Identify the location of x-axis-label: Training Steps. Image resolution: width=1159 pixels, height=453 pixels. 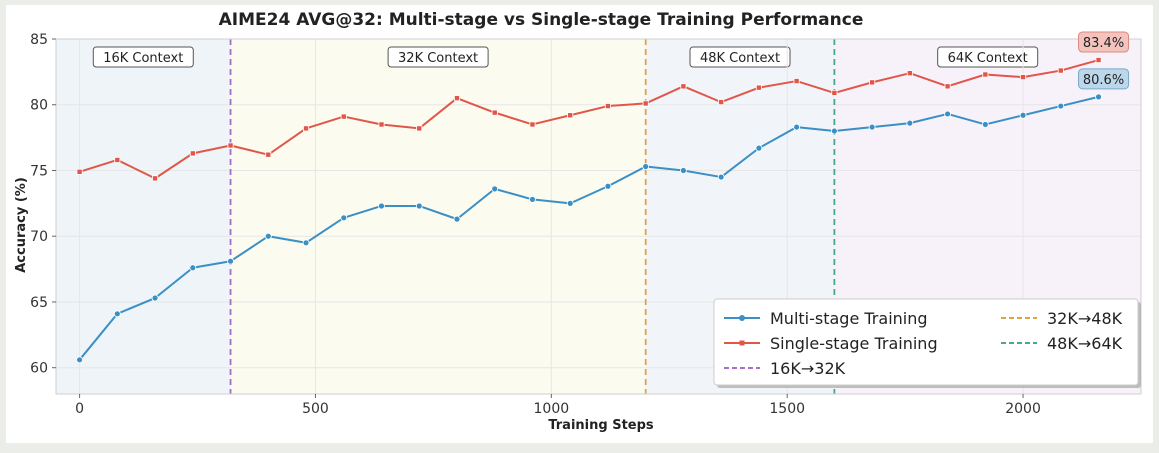
(601, 425).